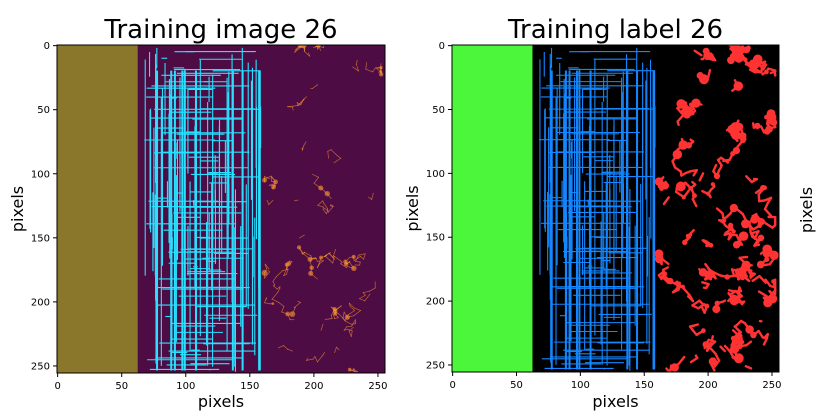 This screenshot has height=417, width=819. Describe the element at coordinates (806, 210) in the screenshot. I see `extra-y-axis-label: pixels` at that location.